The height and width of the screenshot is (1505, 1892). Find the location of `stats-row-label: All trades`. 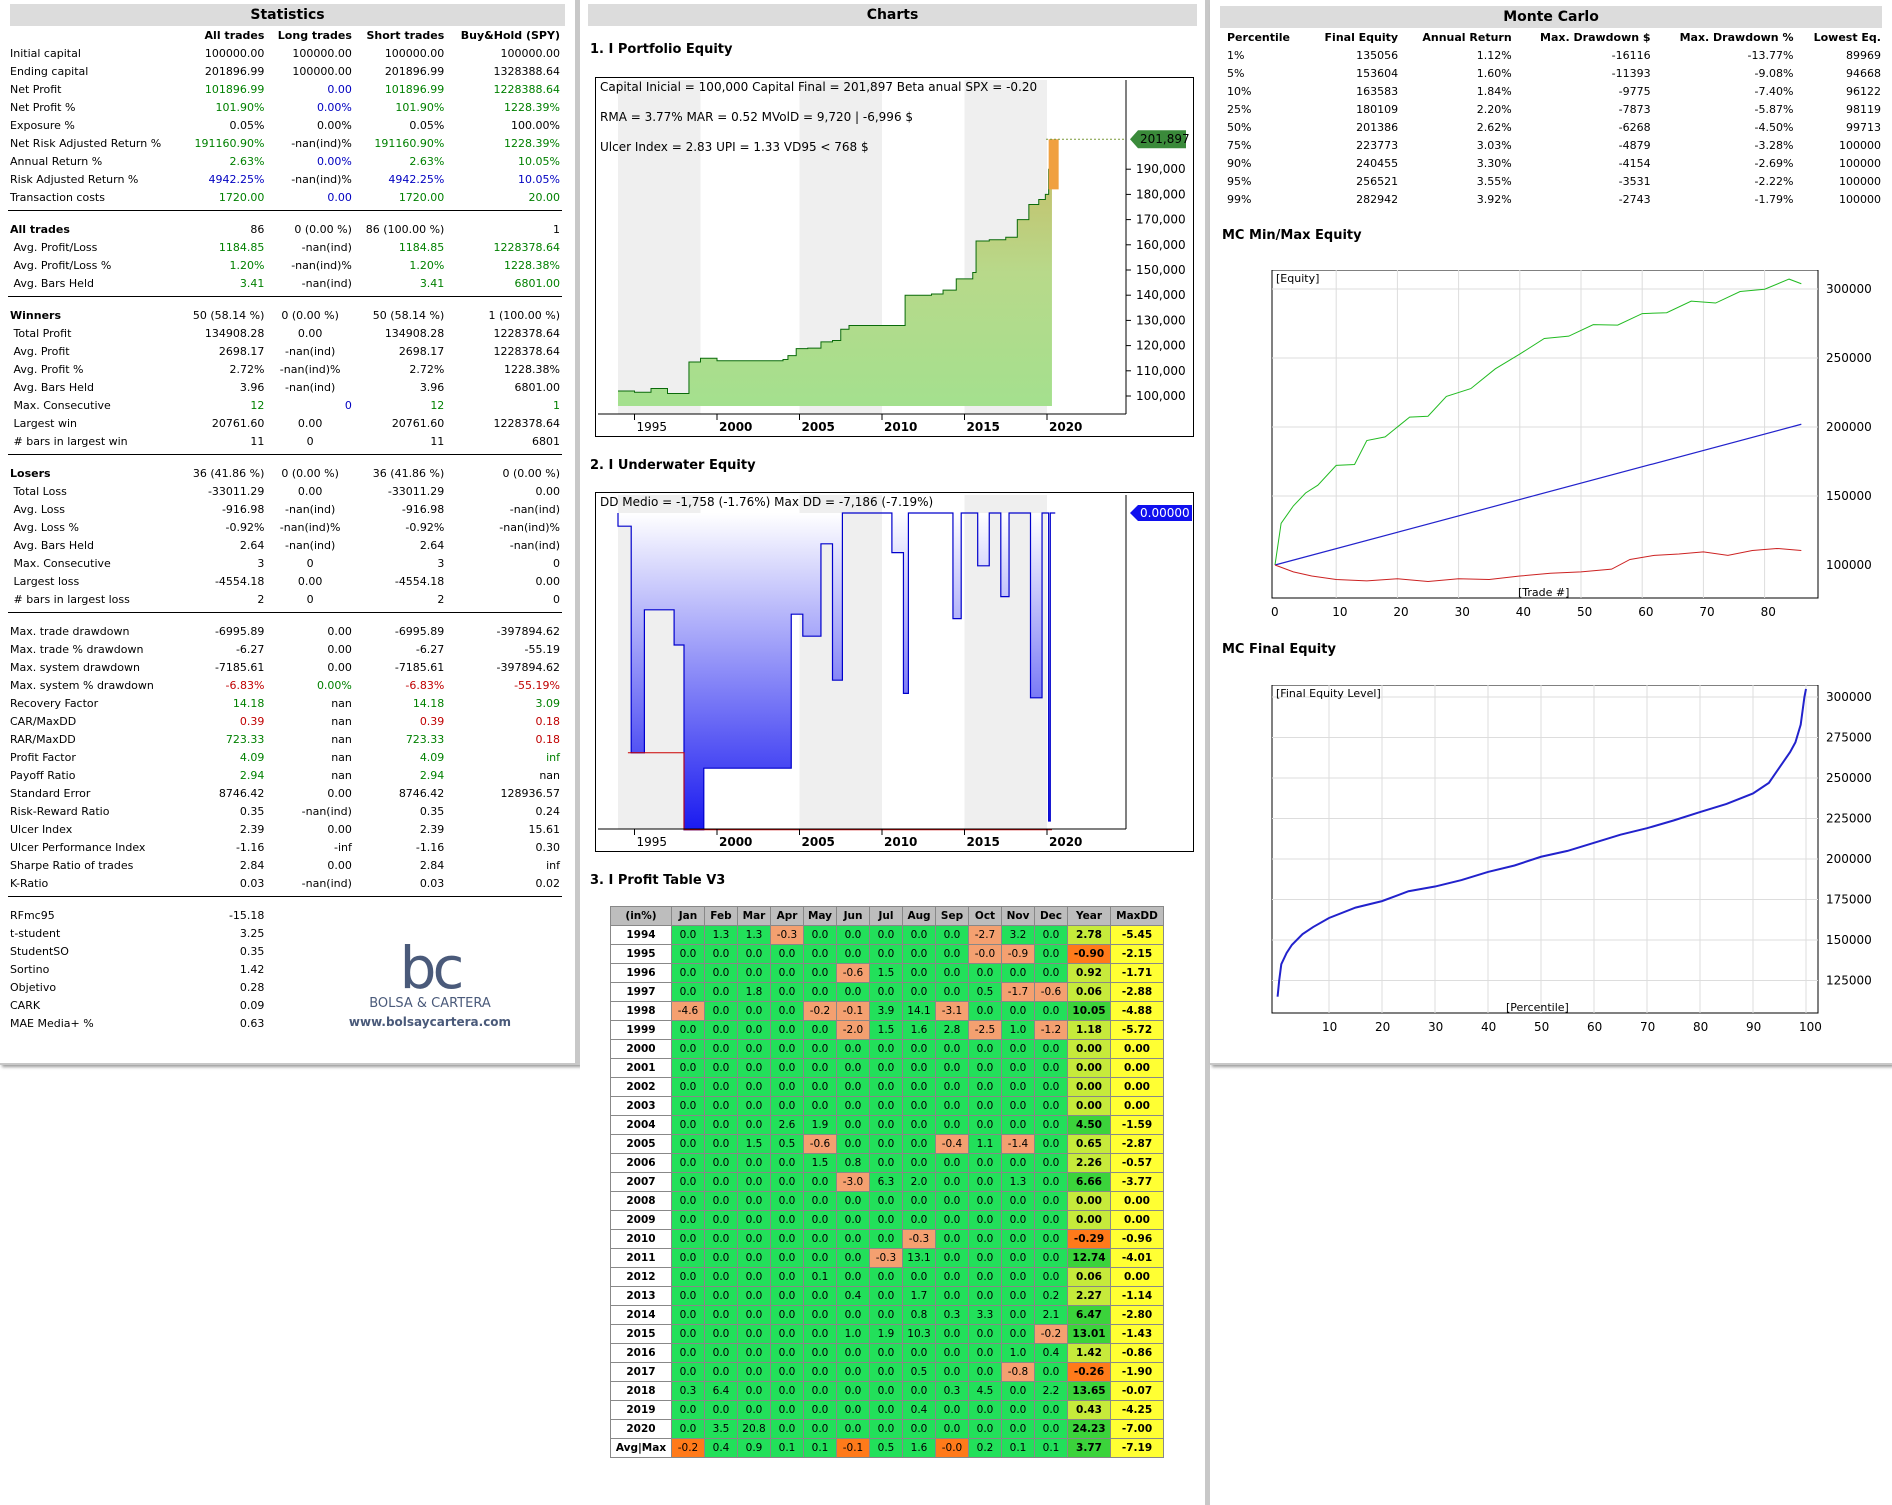

stats-row-label: All trades is located at coordinates (40, 229).